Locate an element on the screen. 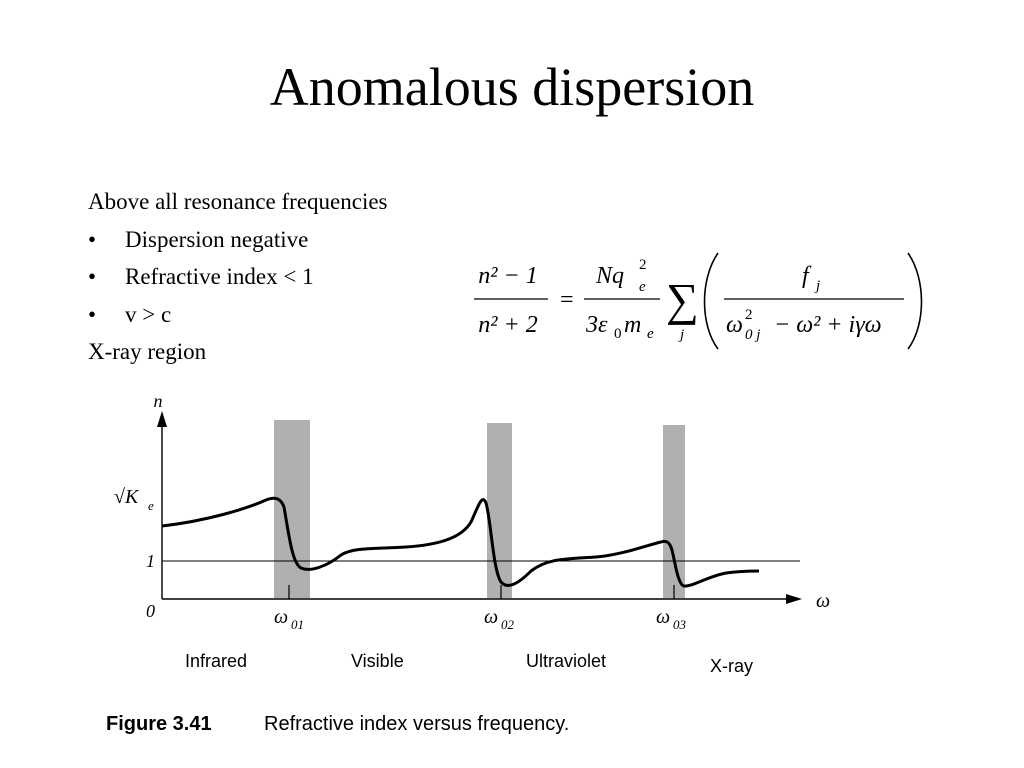 This screenshot has width=1024, height=768. summation-index: j is located at coordinates (681, 335).